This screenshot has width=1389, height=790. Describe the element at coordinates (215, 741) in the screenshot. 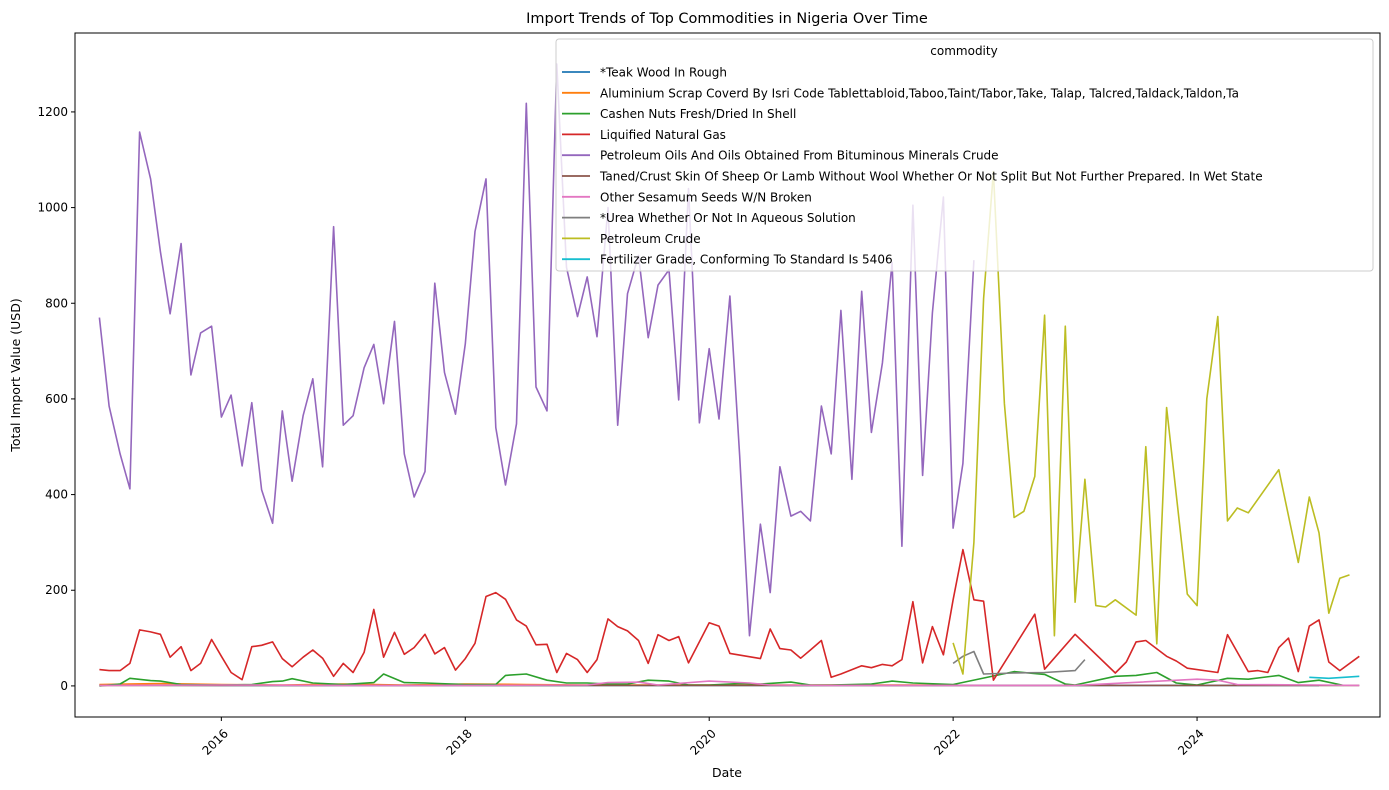

I see `x-tick-label: 2016` at that location.